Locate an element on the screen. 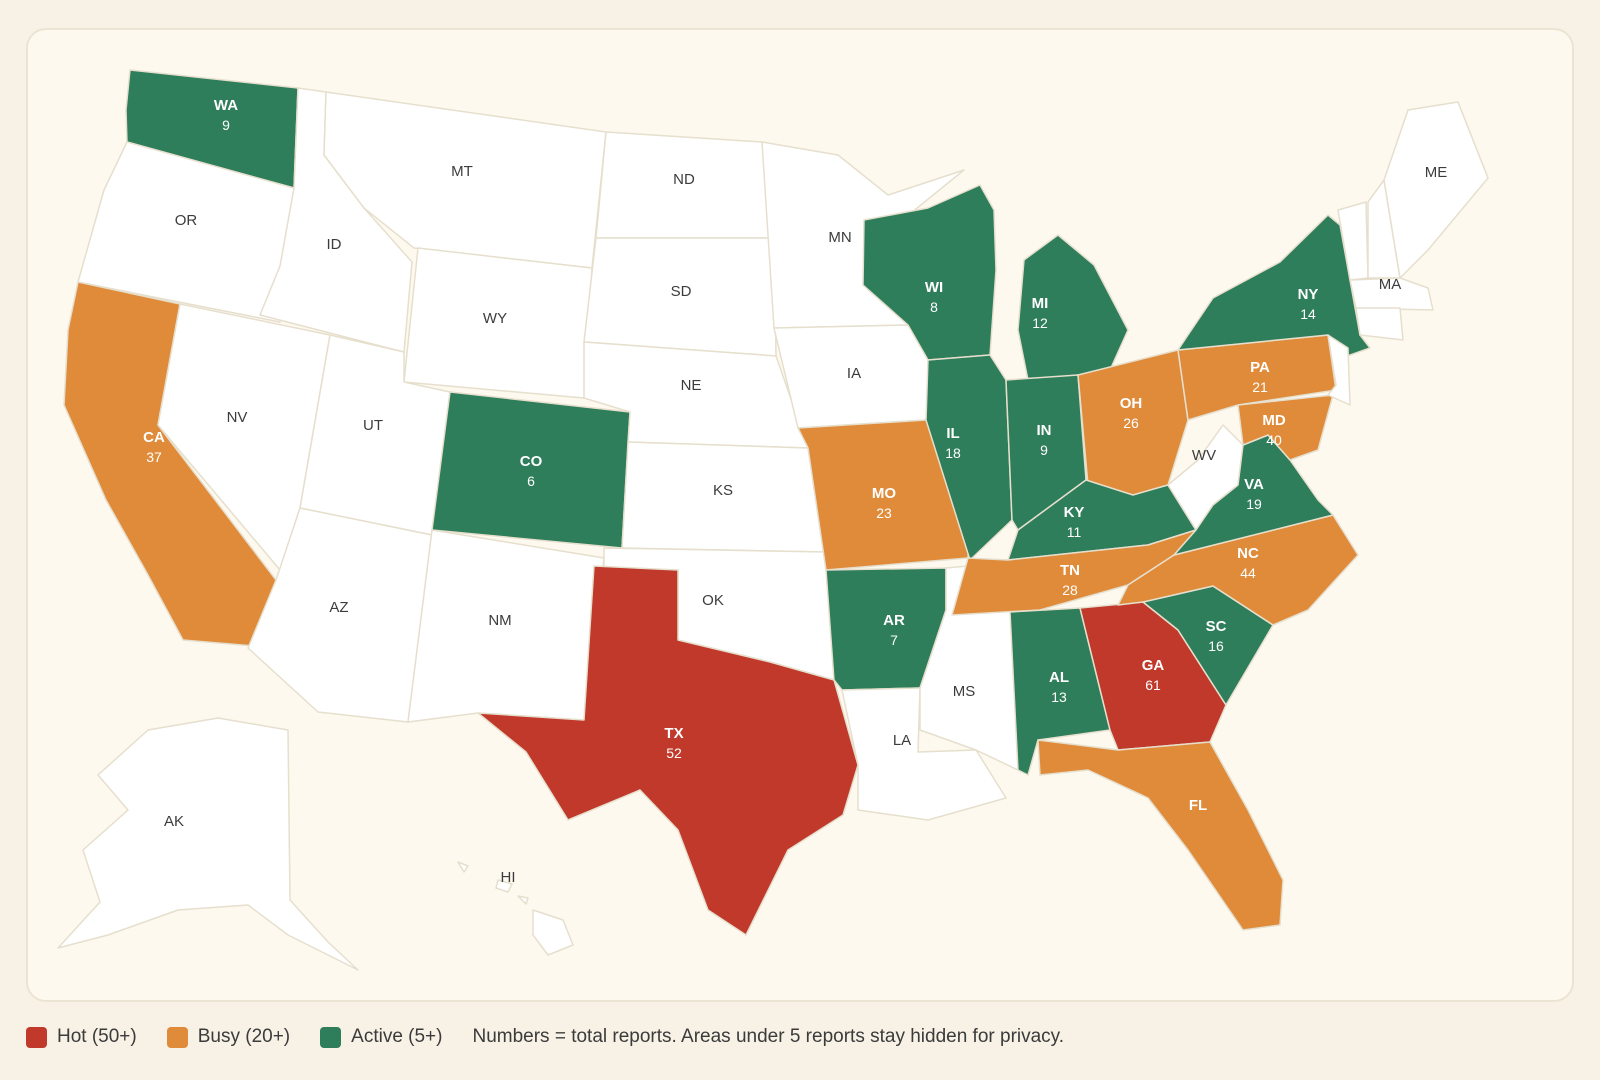 This screenshot has height=1080, width=1600. state-label-id: ID is located at coordinates (334, 244).